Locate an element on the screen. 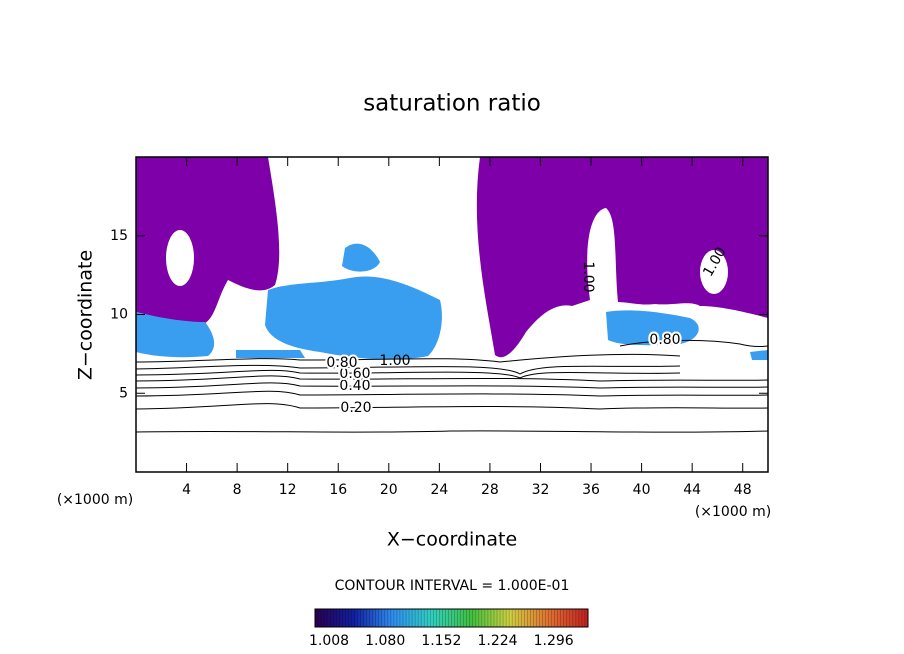 The height and width of the screenshot is (654, 904). y-axis-label: Z−coordinate is located at coordinates (86, 315).